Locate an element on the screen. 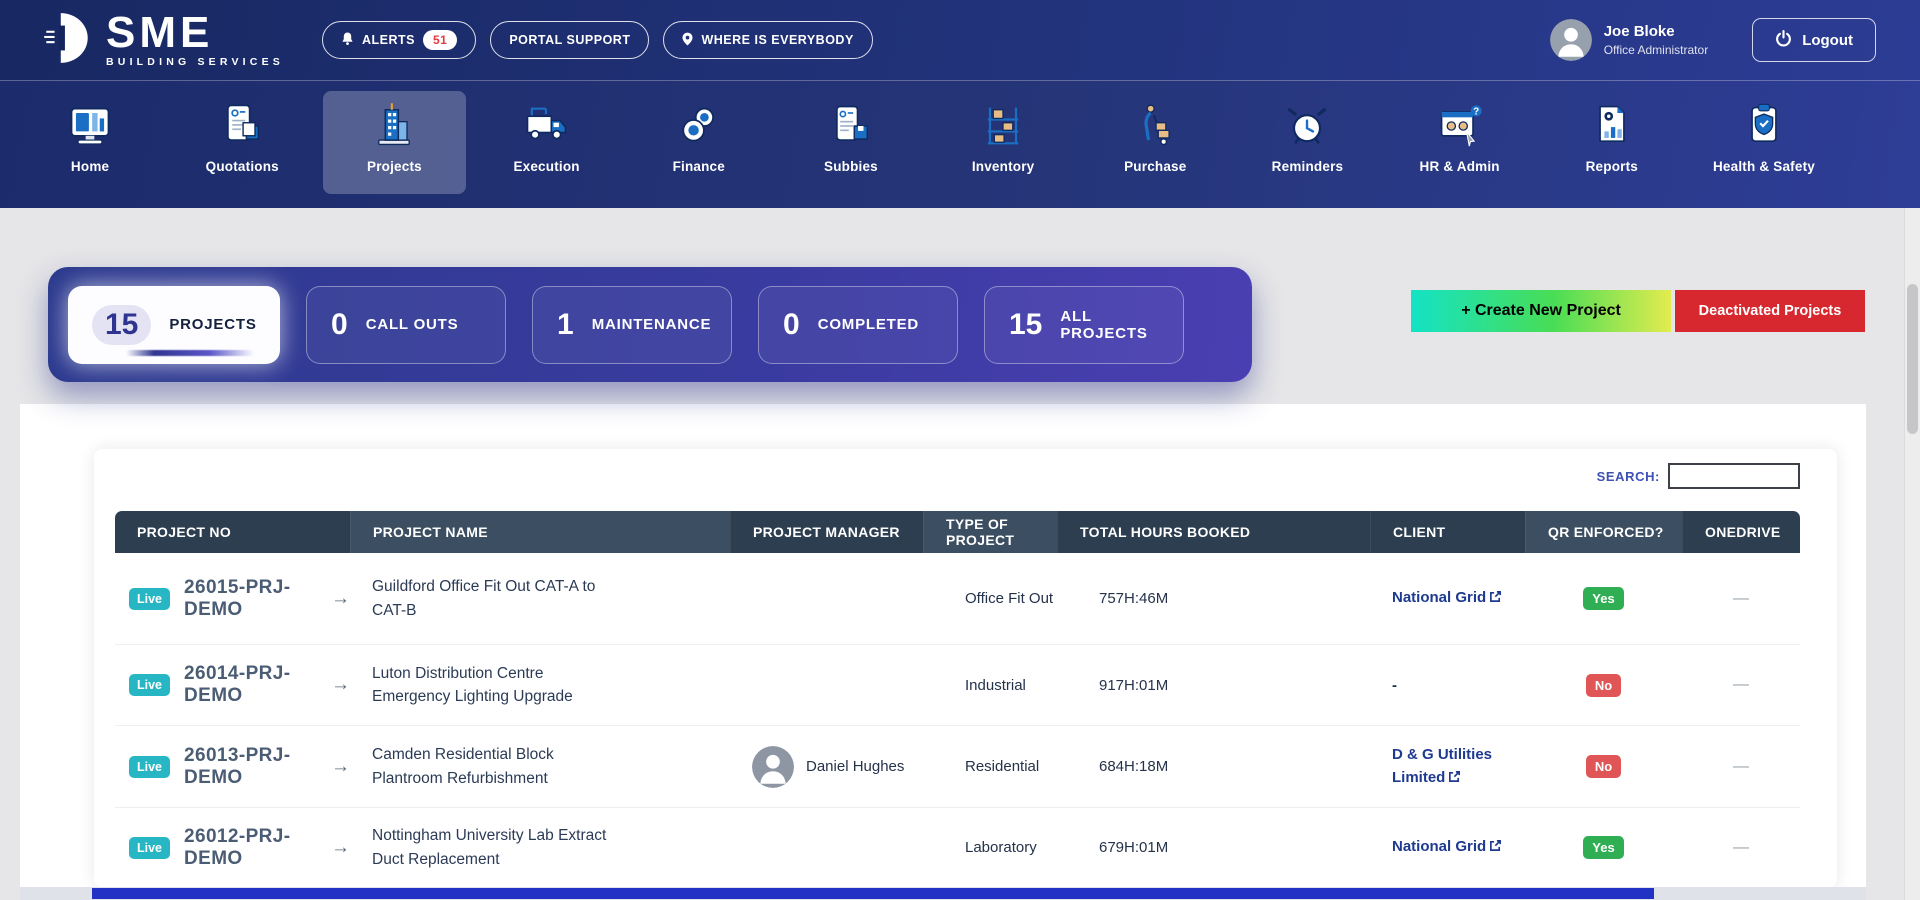  home-monitor-icon is located at coordinates (90, 126).